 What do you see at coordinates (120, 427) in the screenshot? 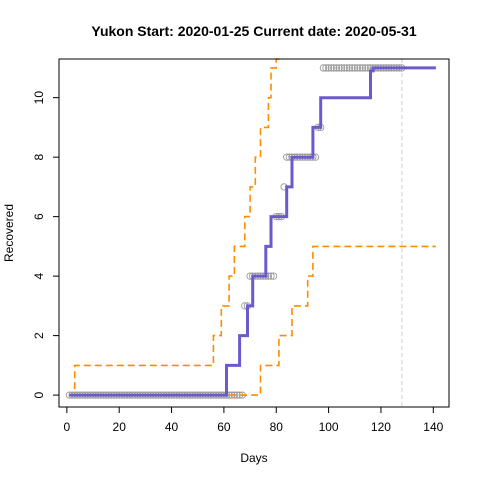
I see `x-tick-label: 20` at bounding box center [120, 427].